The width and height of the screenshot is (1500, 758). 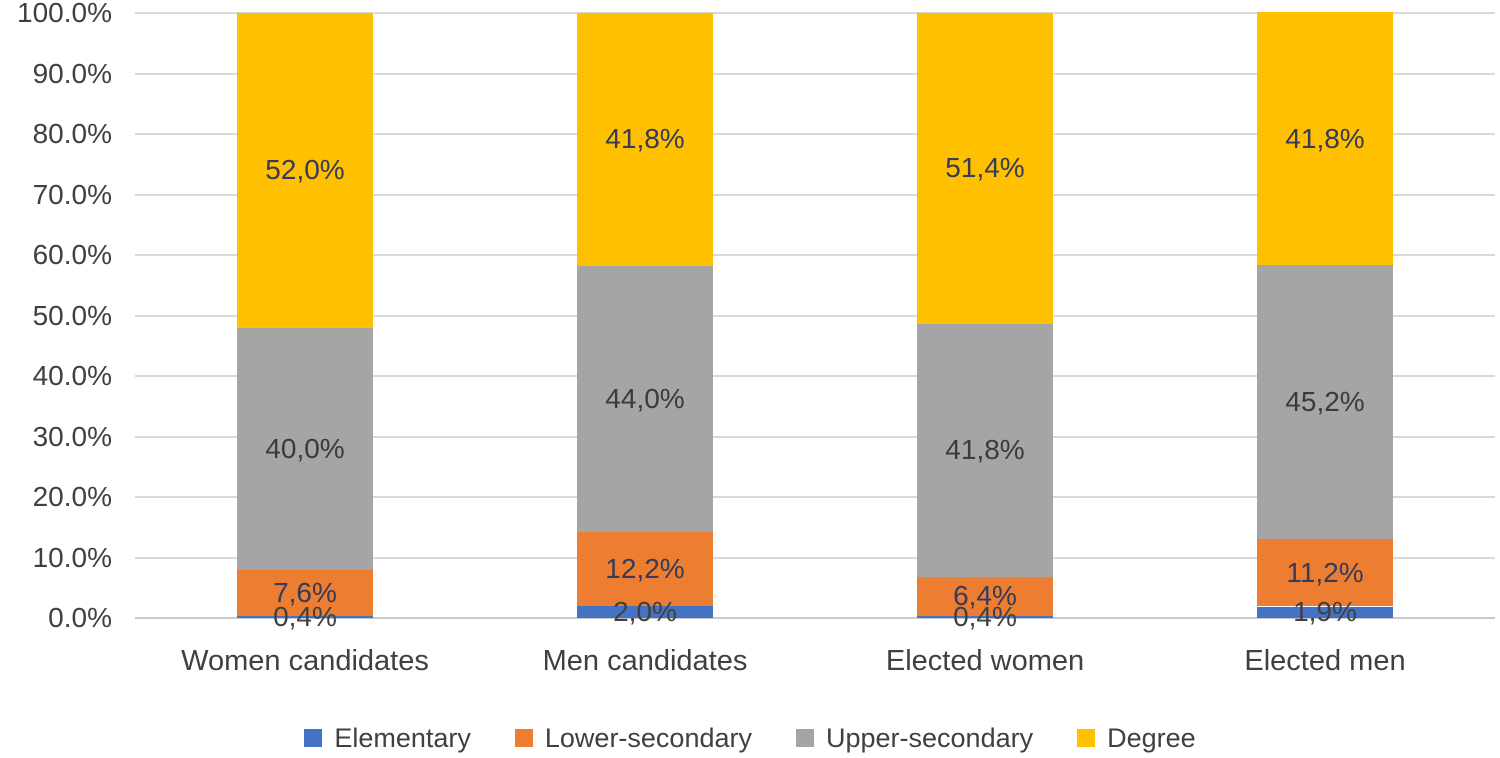 I want to click on data-label-degree-men-candidates: 41,8%, so click(x=645, y=139).